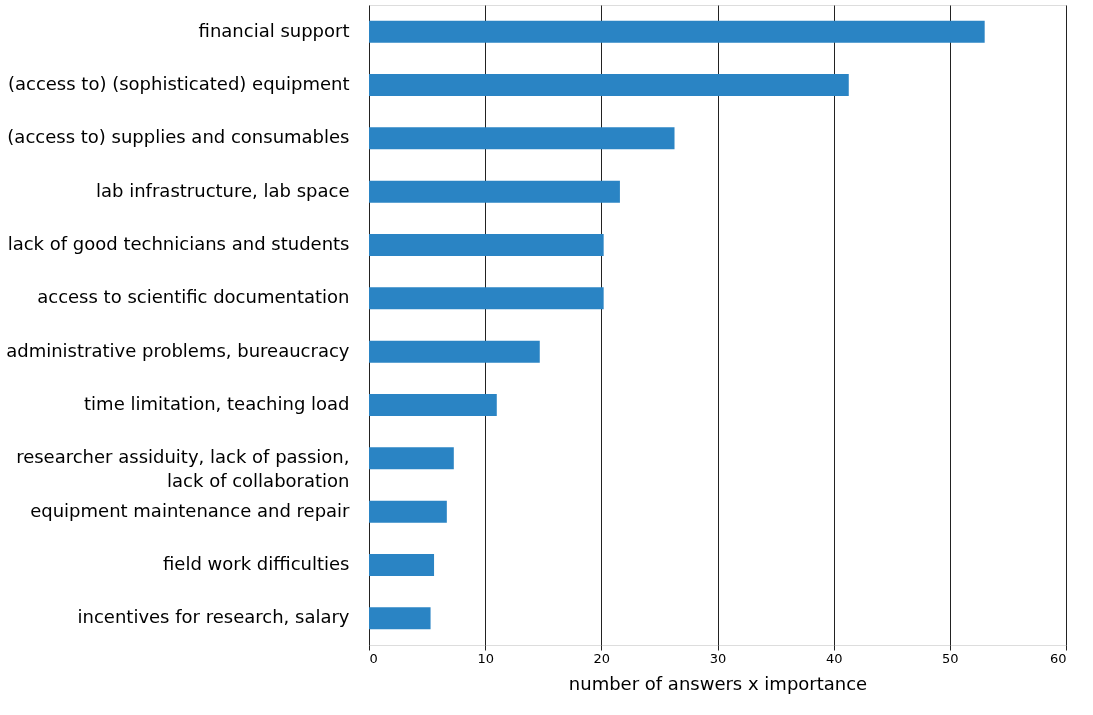 The width and height of the screenshot is (1093, 715). What do you see at coordinates (256, 563) in the screenshot?
I see `y-tick-label: field work difficulties` at bounding box center [256, 563].